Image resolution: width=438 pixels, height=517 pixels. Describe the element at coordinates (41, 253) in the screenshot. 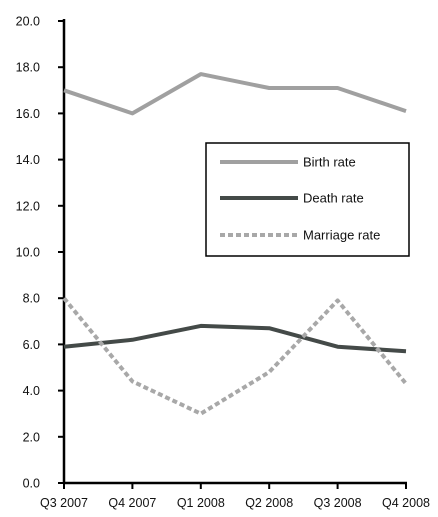

I see `y-axis: 0.0 2.0 4.0 6.0 8.0 10.0 12.0 14.0 16.0 18.0 20.0` at that location.